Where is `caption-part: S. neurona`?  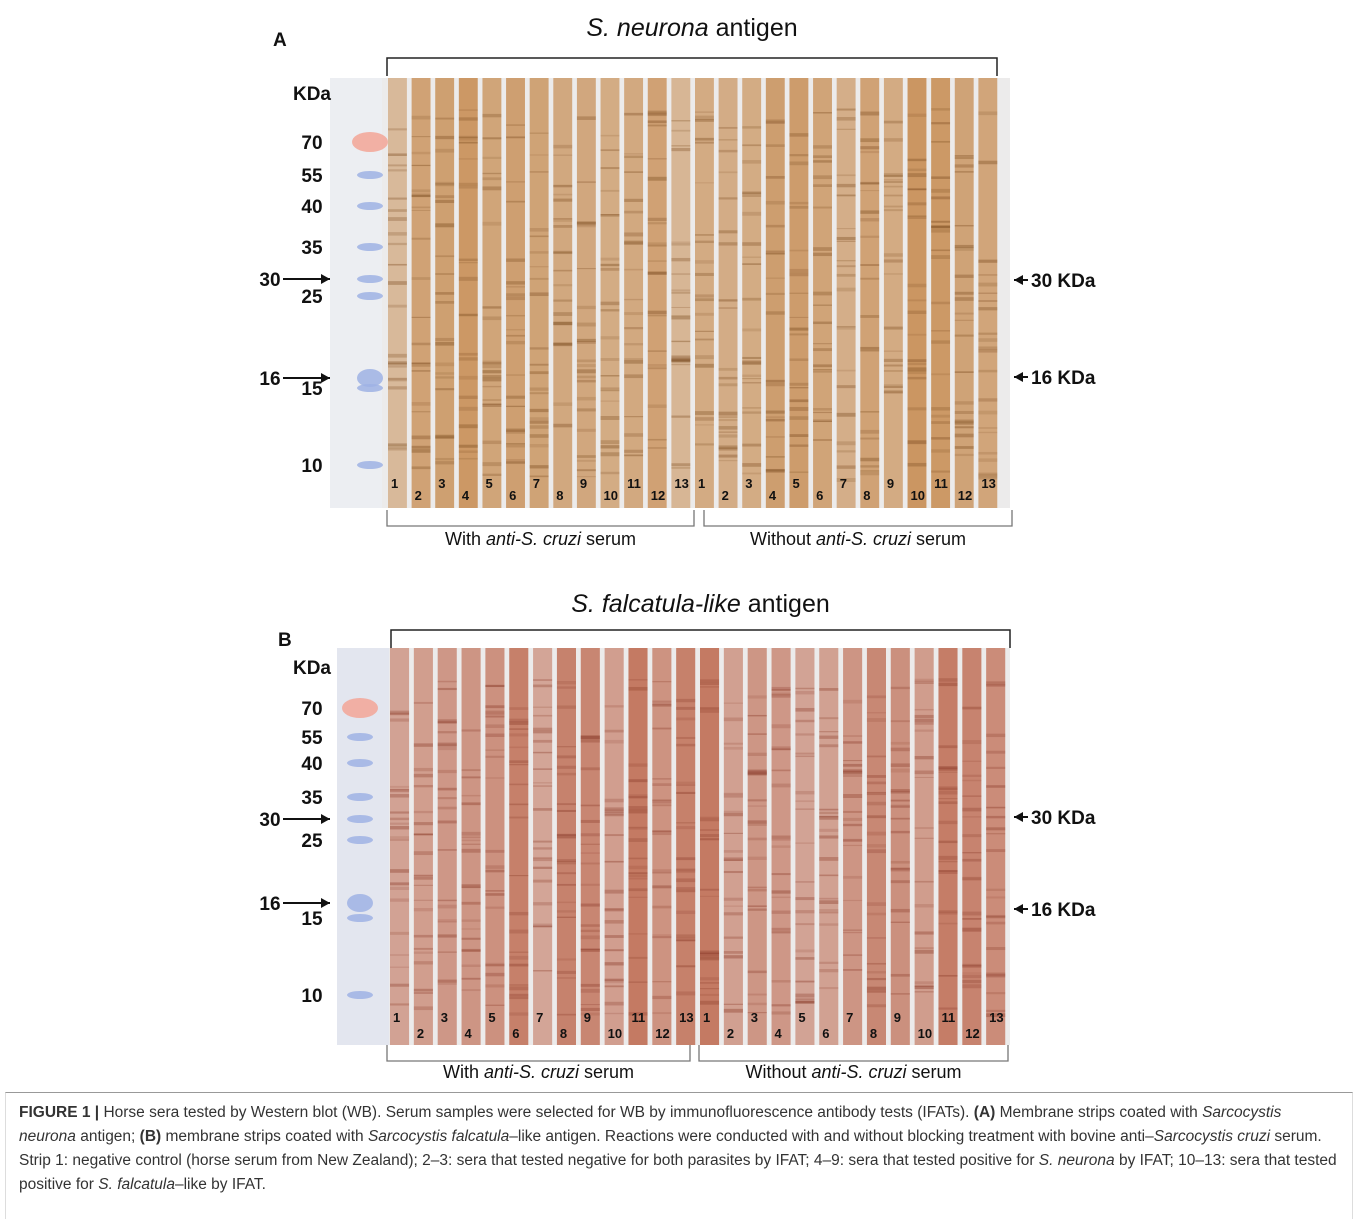
caption-part: S. neurona is located at coordinates (1076, 1160).